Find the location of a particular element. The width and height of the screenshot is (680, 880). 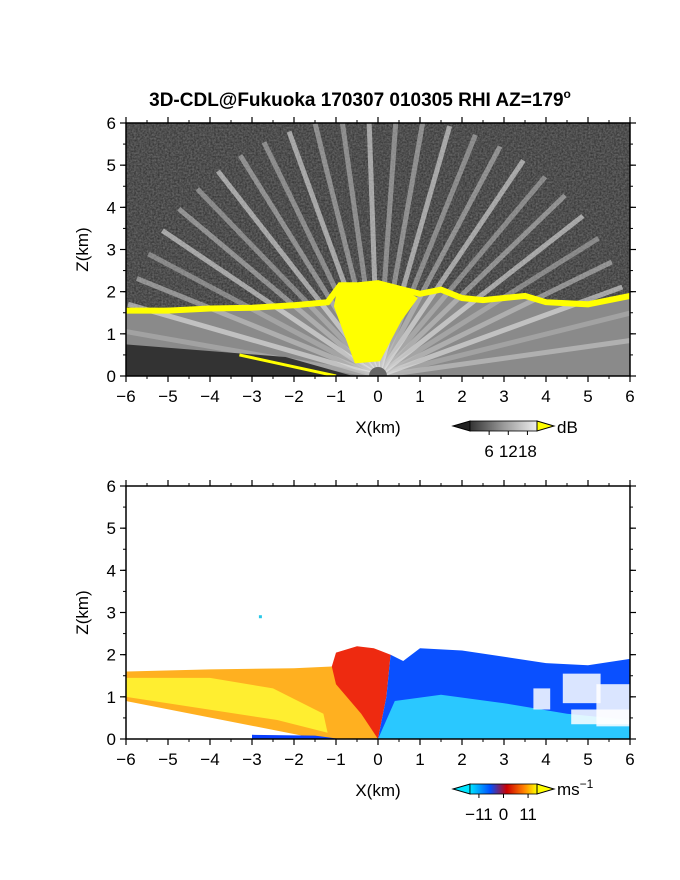

colorbar-ticks: −11 0 11 is located at coordinates (501, 809).